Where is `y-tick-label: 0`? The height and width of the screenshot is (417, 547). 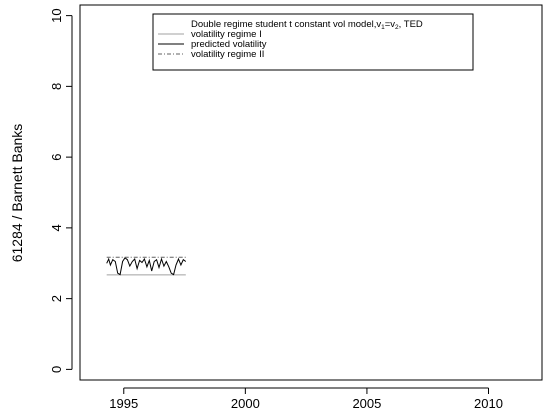
y-tick-label: 0 is located at coordinates (56, 369).